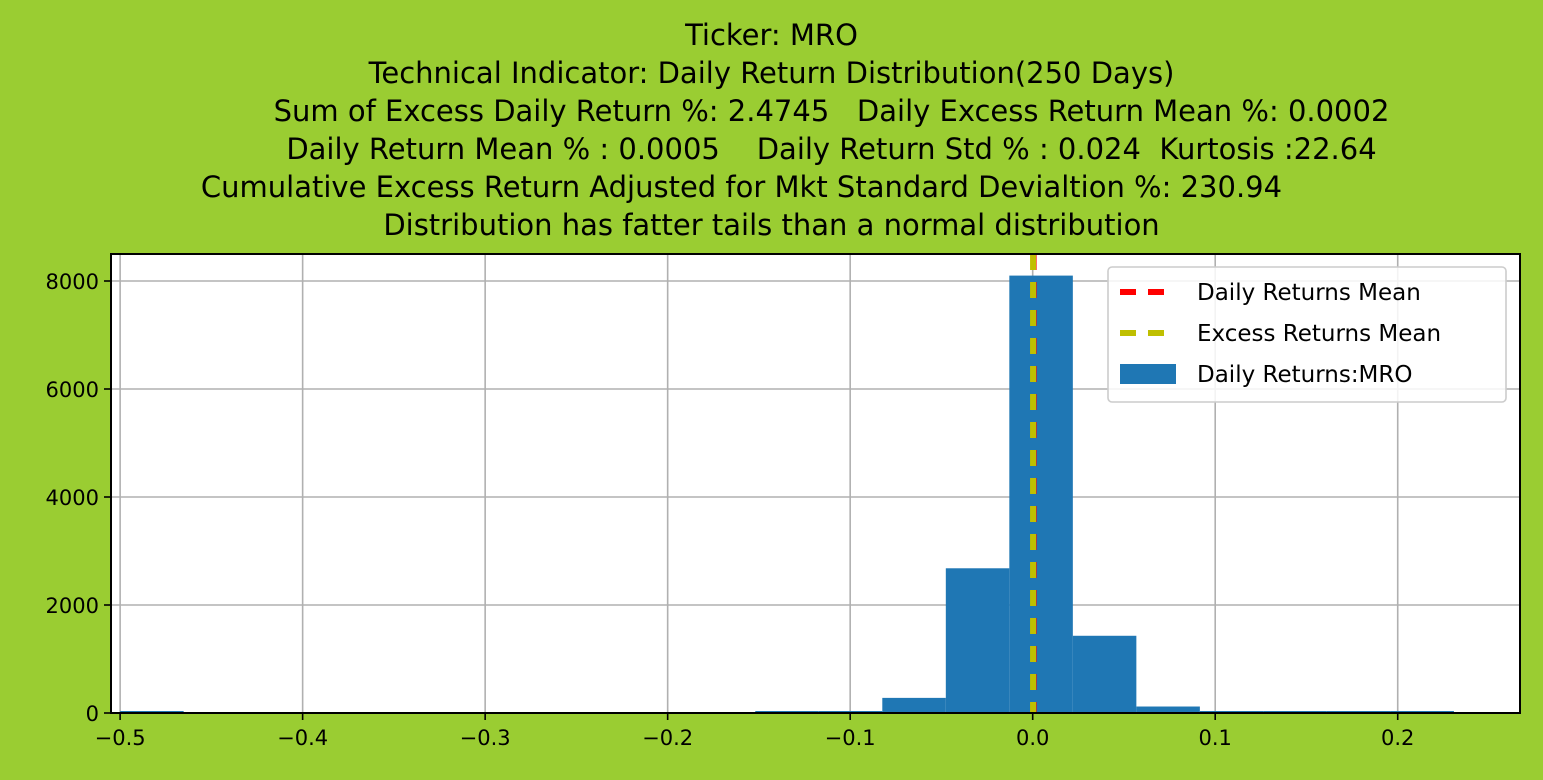  Describe the element at coordinates (72, 606) in the screenshot. I see `y-tick-label: 2000` at that location.